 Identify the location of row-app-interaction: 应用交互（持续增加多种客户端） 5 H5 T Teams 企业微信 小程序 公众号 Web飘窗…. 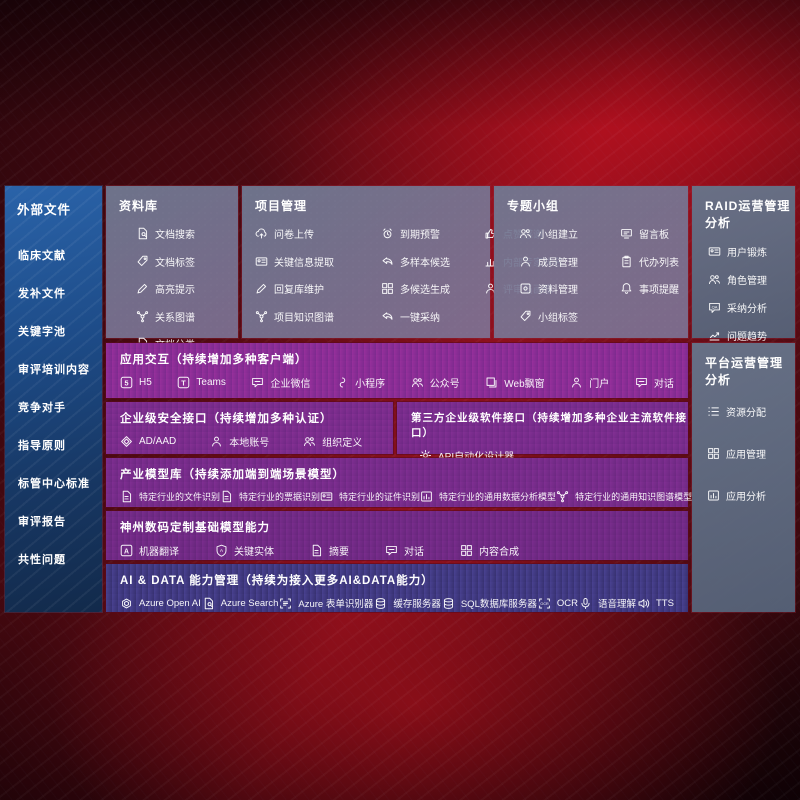
(397, 370).